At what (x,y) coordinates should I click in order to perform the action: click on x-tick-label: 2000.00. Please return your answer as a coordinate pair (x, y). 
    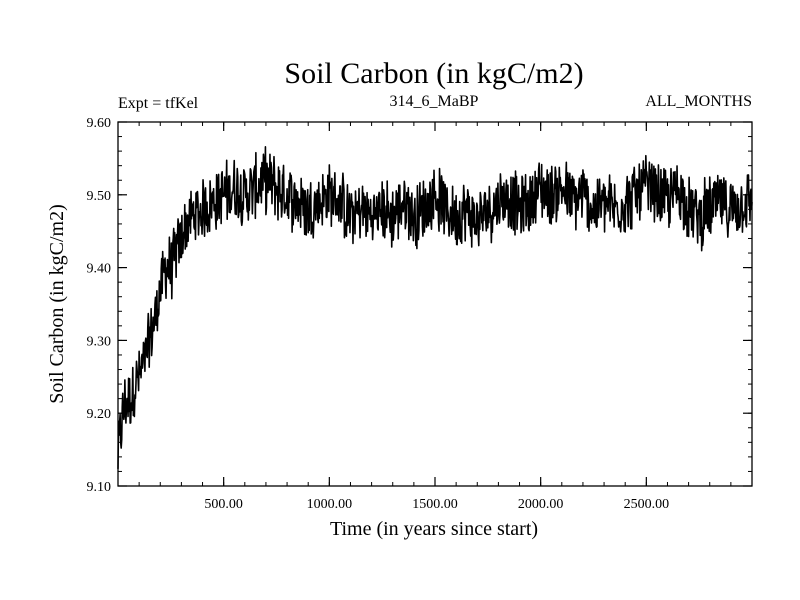
    Looking at the image, I should click on (541, 504).